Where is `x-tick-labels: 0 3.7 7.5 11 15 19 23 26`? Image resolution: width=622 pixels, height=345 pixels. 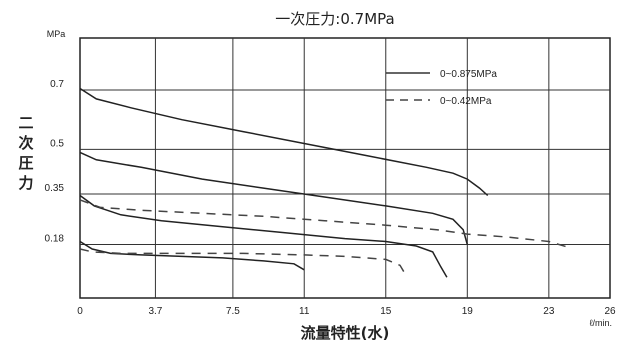 x-tick-labels: 0 3.7 7.5 11 15 19 23 26 is located at coordinates (346, 311).